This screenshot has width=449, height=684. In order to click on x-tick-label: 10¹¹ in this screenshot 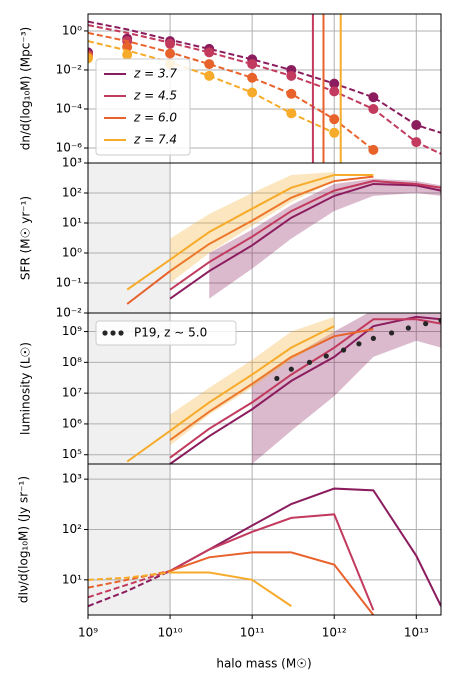, I will do `click(252, 633)`.